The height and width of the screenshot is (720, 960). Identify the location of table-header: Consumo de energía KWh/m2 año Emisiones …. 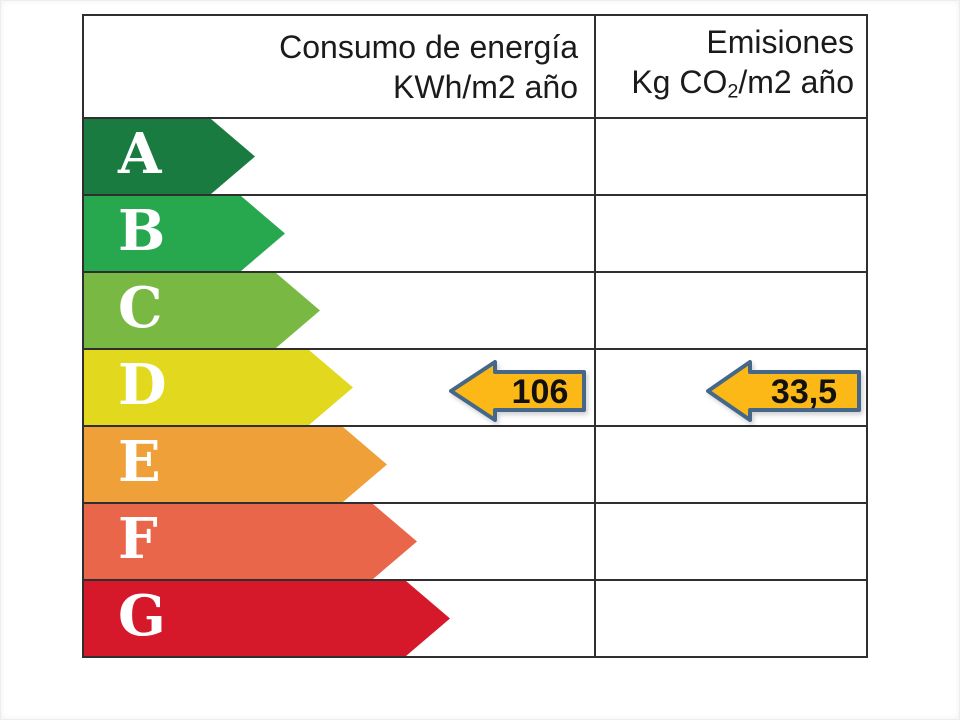
(475, 66).